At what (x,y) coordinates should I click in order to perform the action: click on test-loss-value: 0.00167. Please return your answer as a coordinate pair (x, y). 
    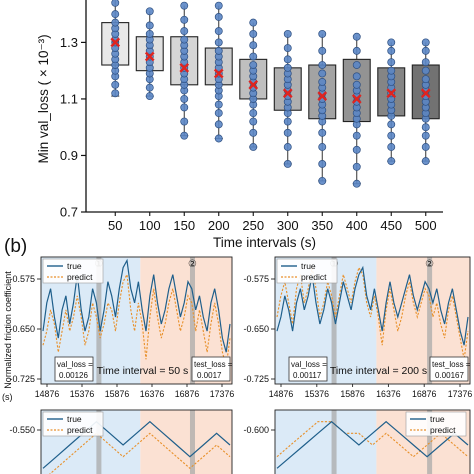
    Looking at the image, I should click on (449, 375).